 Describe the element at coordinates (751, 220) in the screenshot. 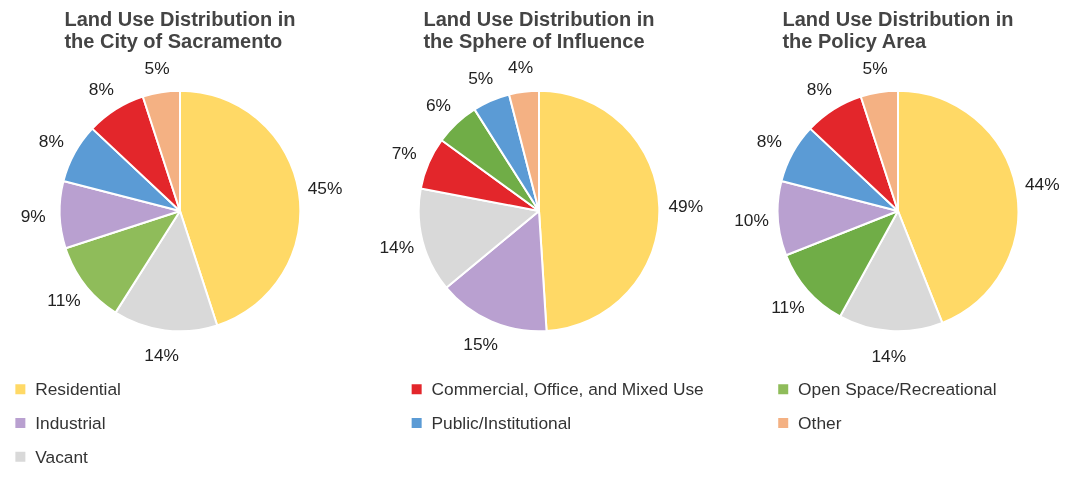

I see `data-label: 10%` at that location.